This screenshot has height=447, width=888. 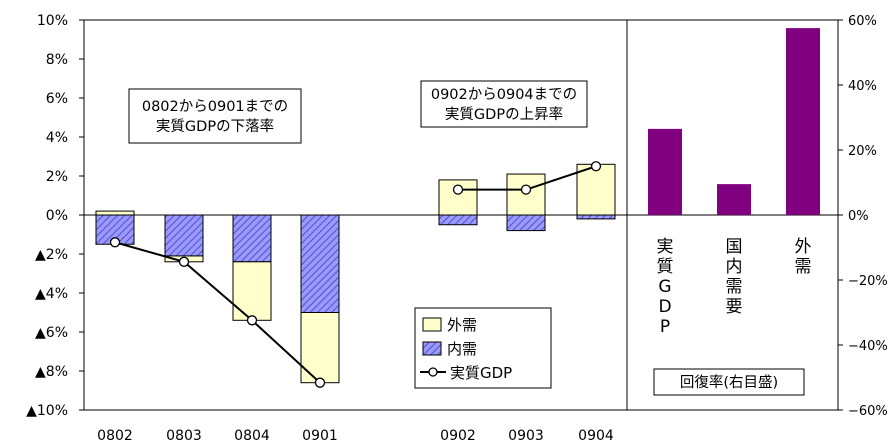 What do you see at coordinates (665, 327) in the screenshot?
I see `recovery-category-char: P` at bounding box center [665, 327].